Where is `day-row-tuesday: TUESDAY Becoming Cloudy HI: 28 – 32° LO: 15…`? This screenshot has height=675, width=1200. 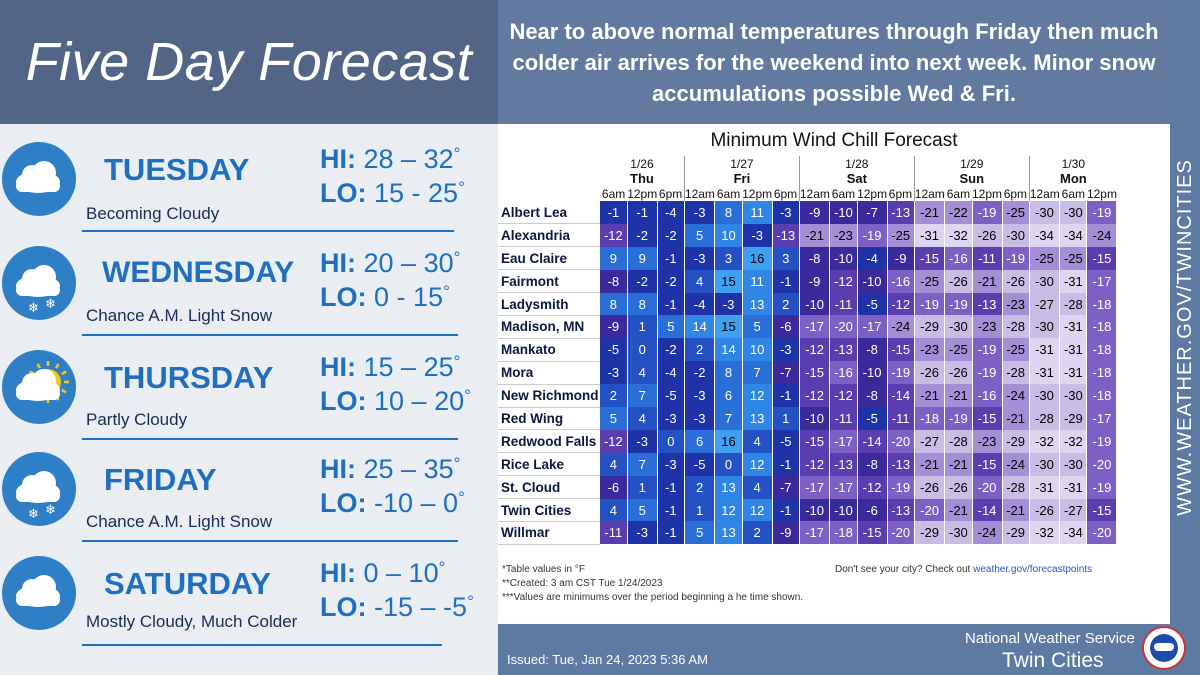
day-row-tuesday: TUESDAY Becoming Cloudy HI: 28 – 32° LO: 15… is located at coordinates (249, 187).